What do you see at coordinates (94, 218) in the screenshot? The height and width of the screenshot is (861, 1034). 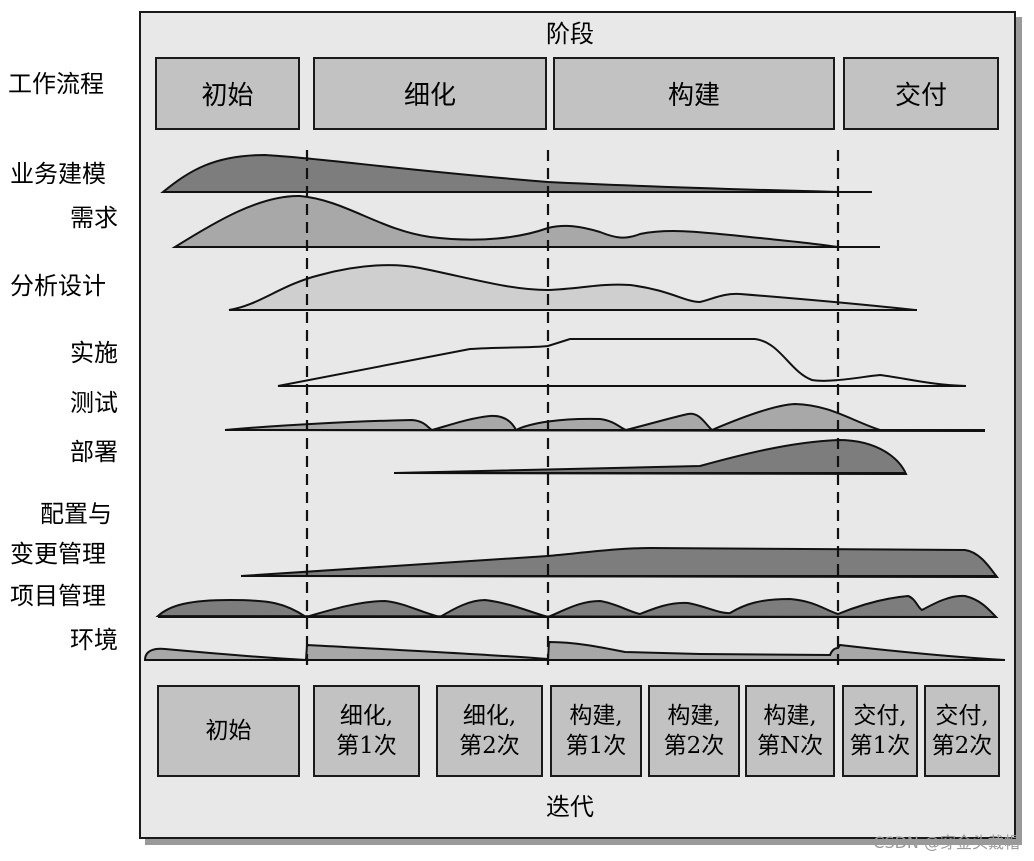 I see `discipline-label-requirements: 需求` at bounding box center [94, 218].